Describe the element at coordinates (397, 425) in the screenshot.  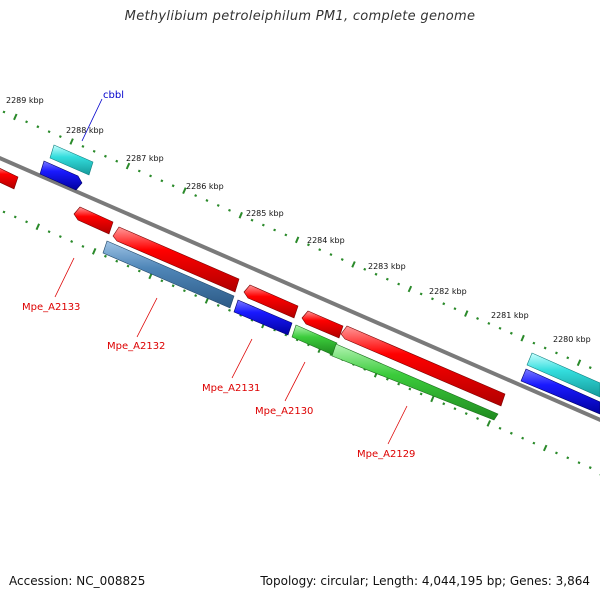
I see `leader-mpe-a2129` at that location.